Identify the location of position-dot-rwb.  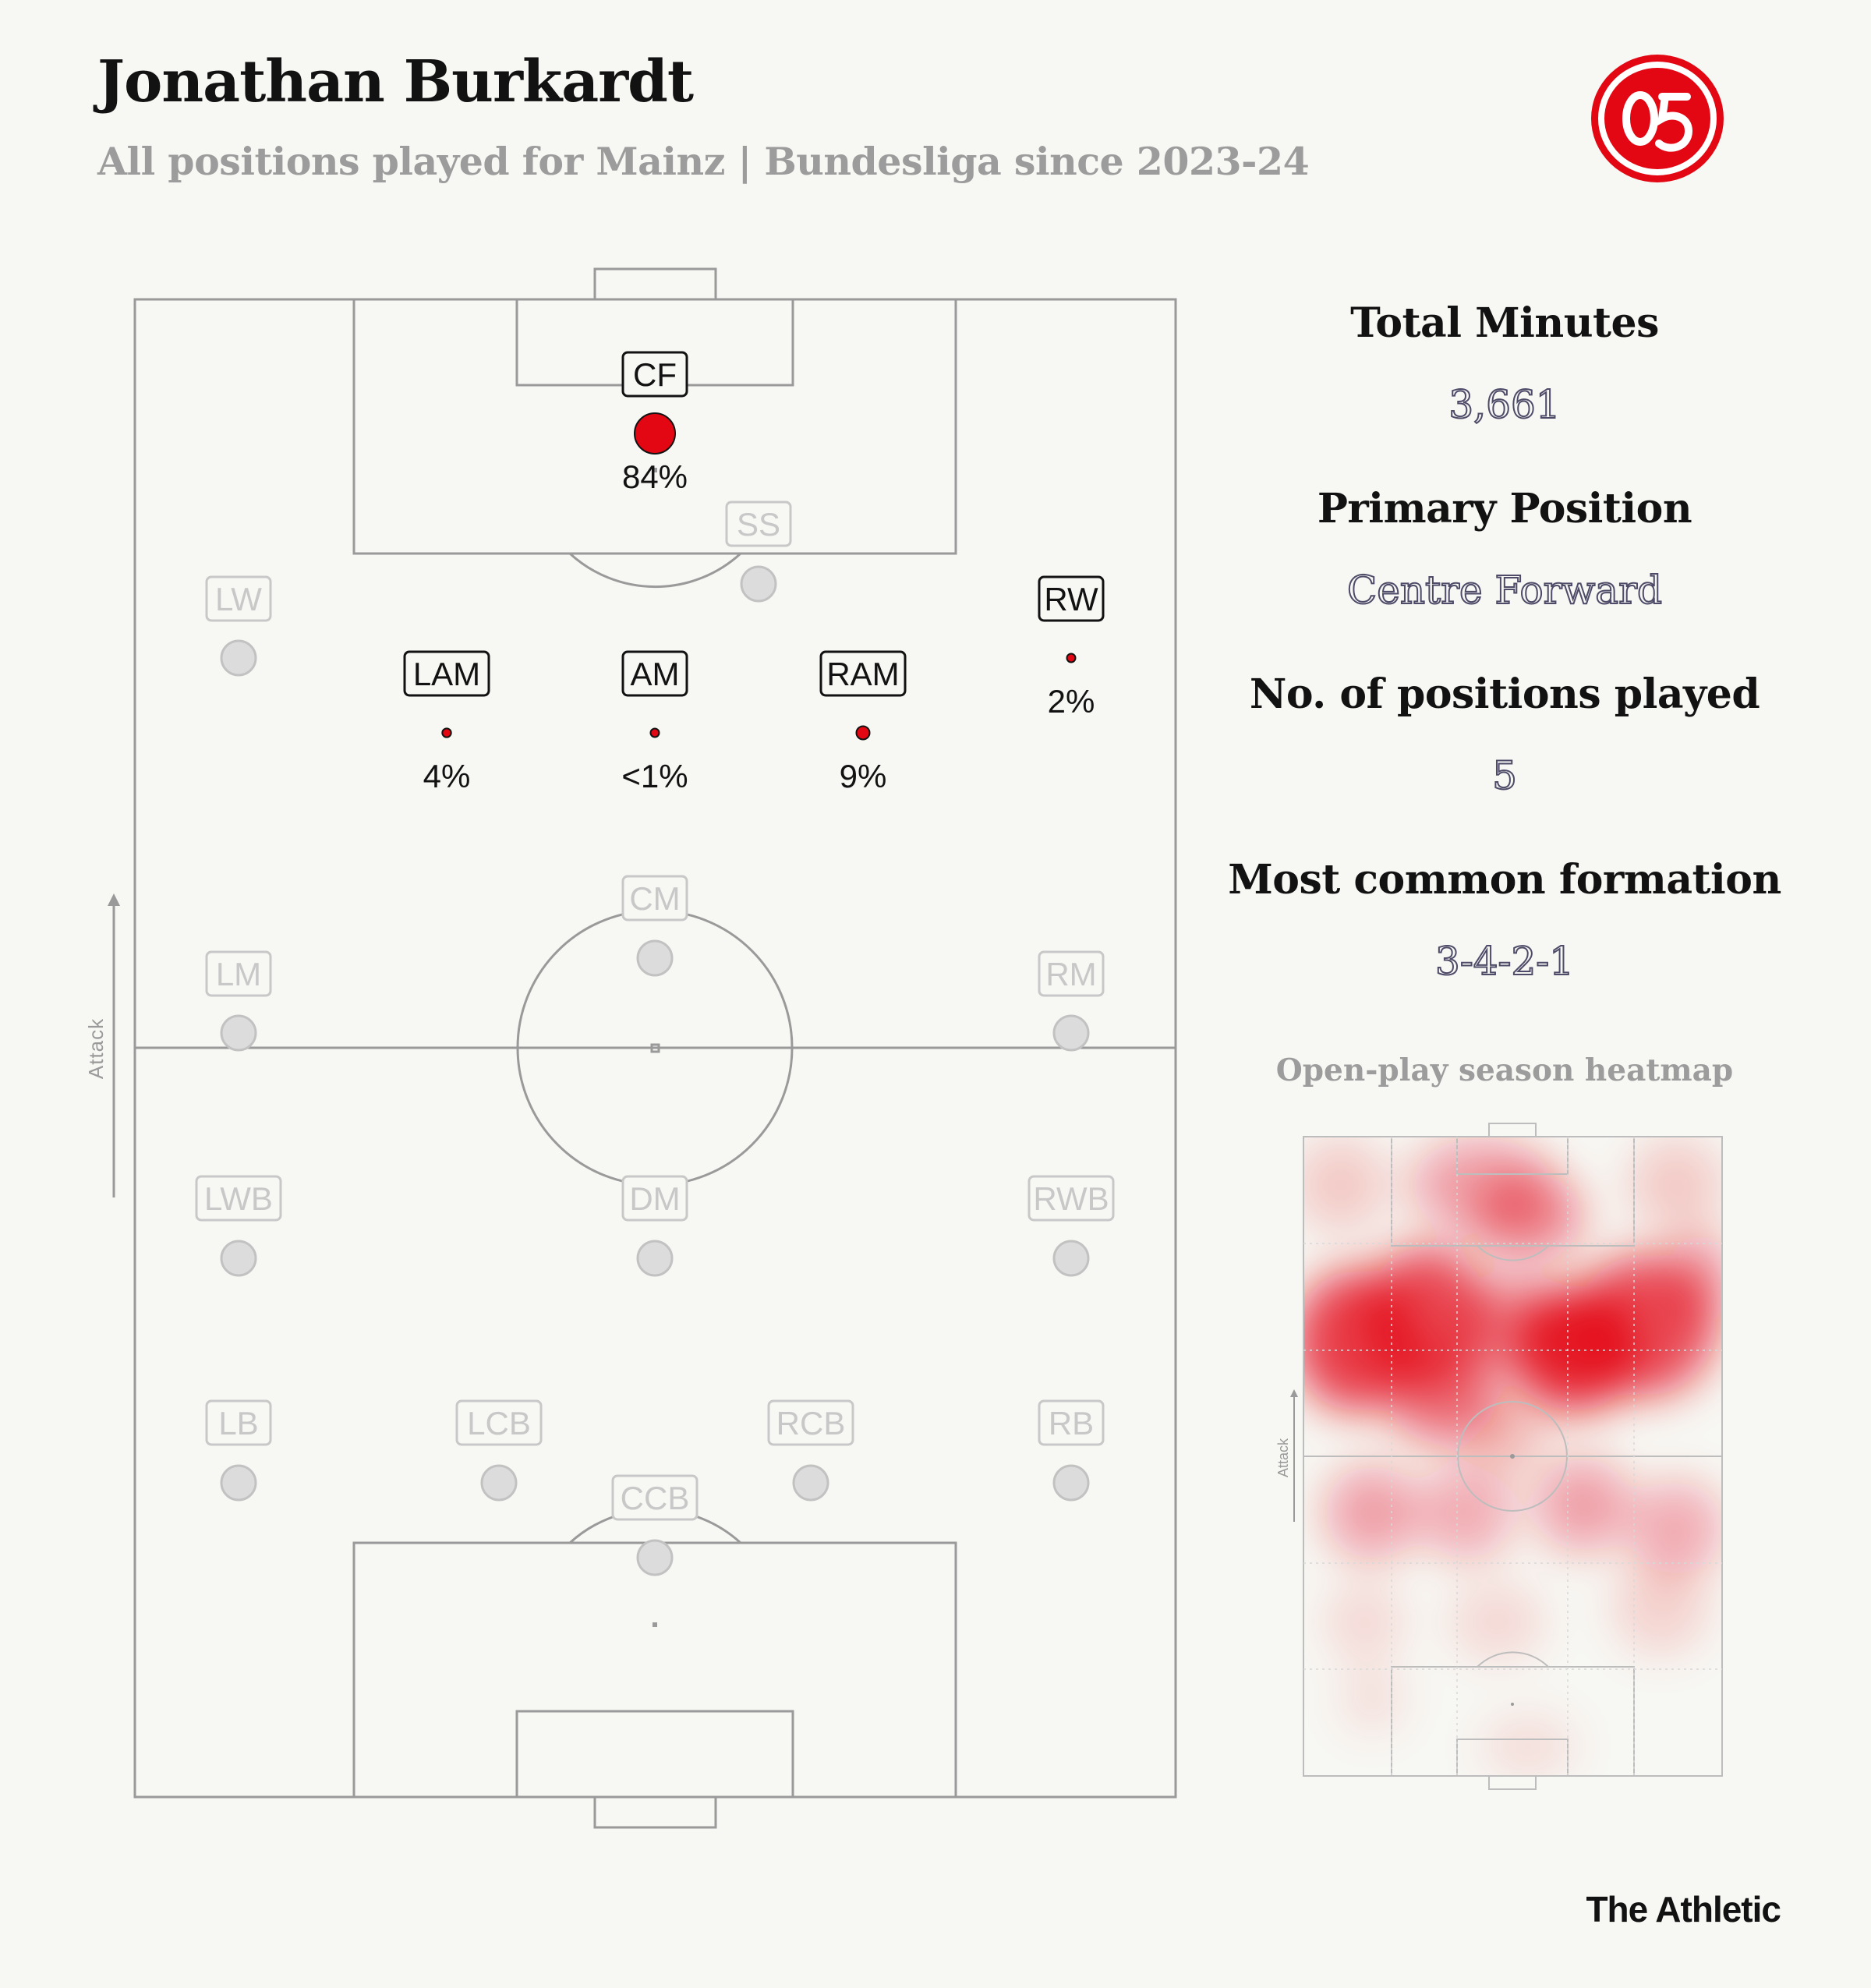
(1071, 1258).